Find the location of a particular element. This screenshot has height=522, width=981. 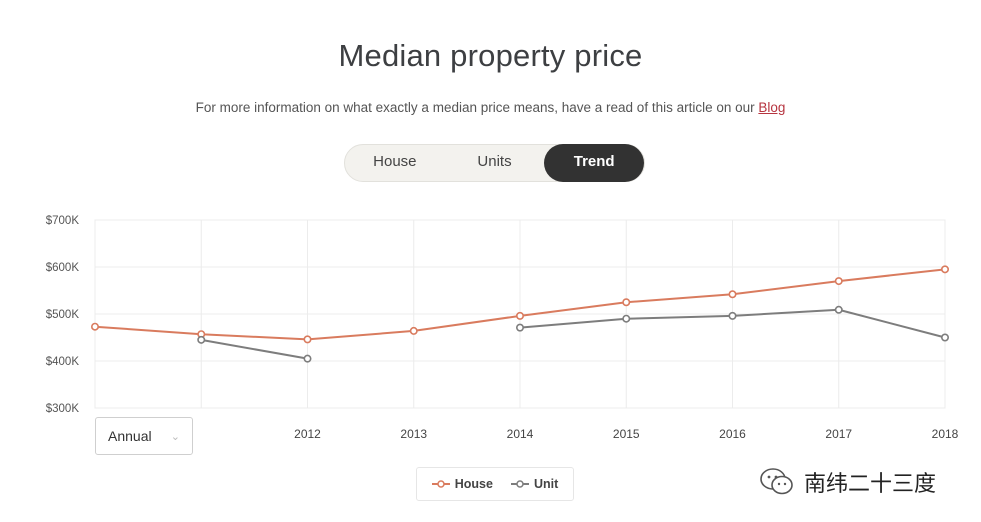

x-tick-label: 2014 is located at coordinates (520, 434).